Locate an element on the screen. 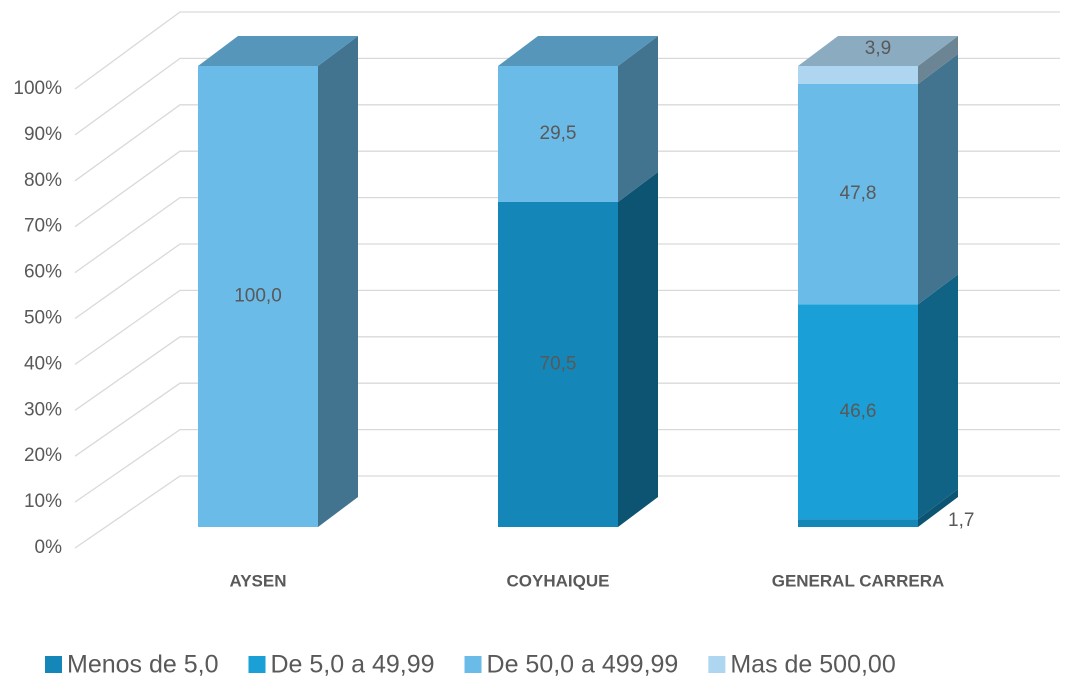 The image size is (1074, 695). data-label: 46,6 is located at coordinates (858, 411).